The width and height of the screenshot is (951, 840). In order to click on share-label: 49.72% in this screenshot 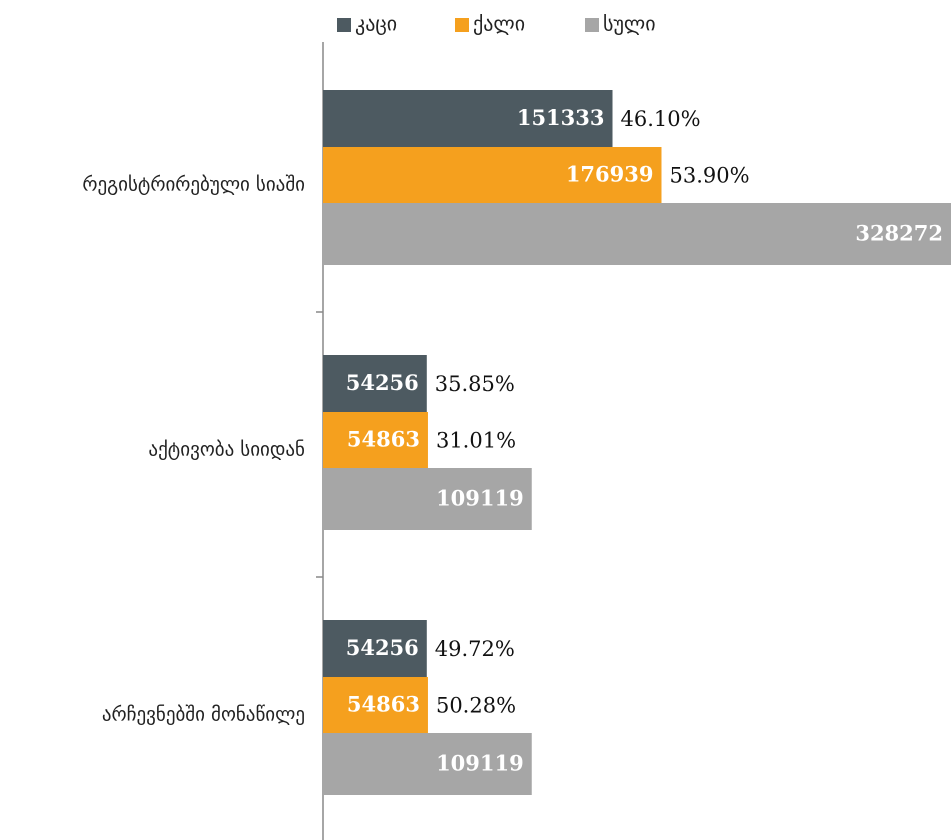, I will do `click(475, 649)`.